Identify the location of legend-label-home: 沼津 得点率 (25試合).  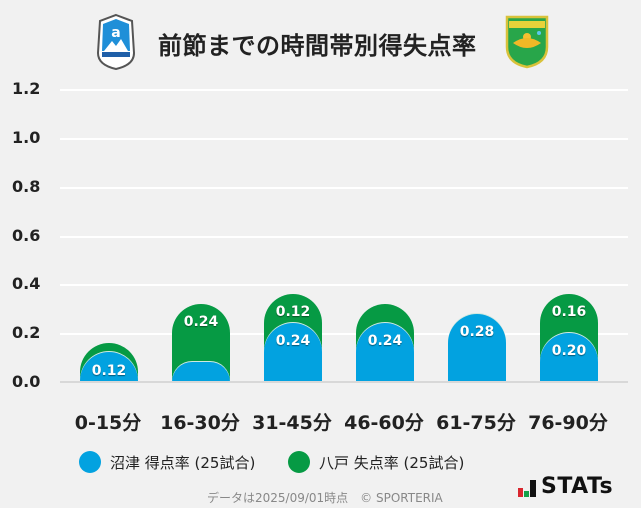
(183, 462).